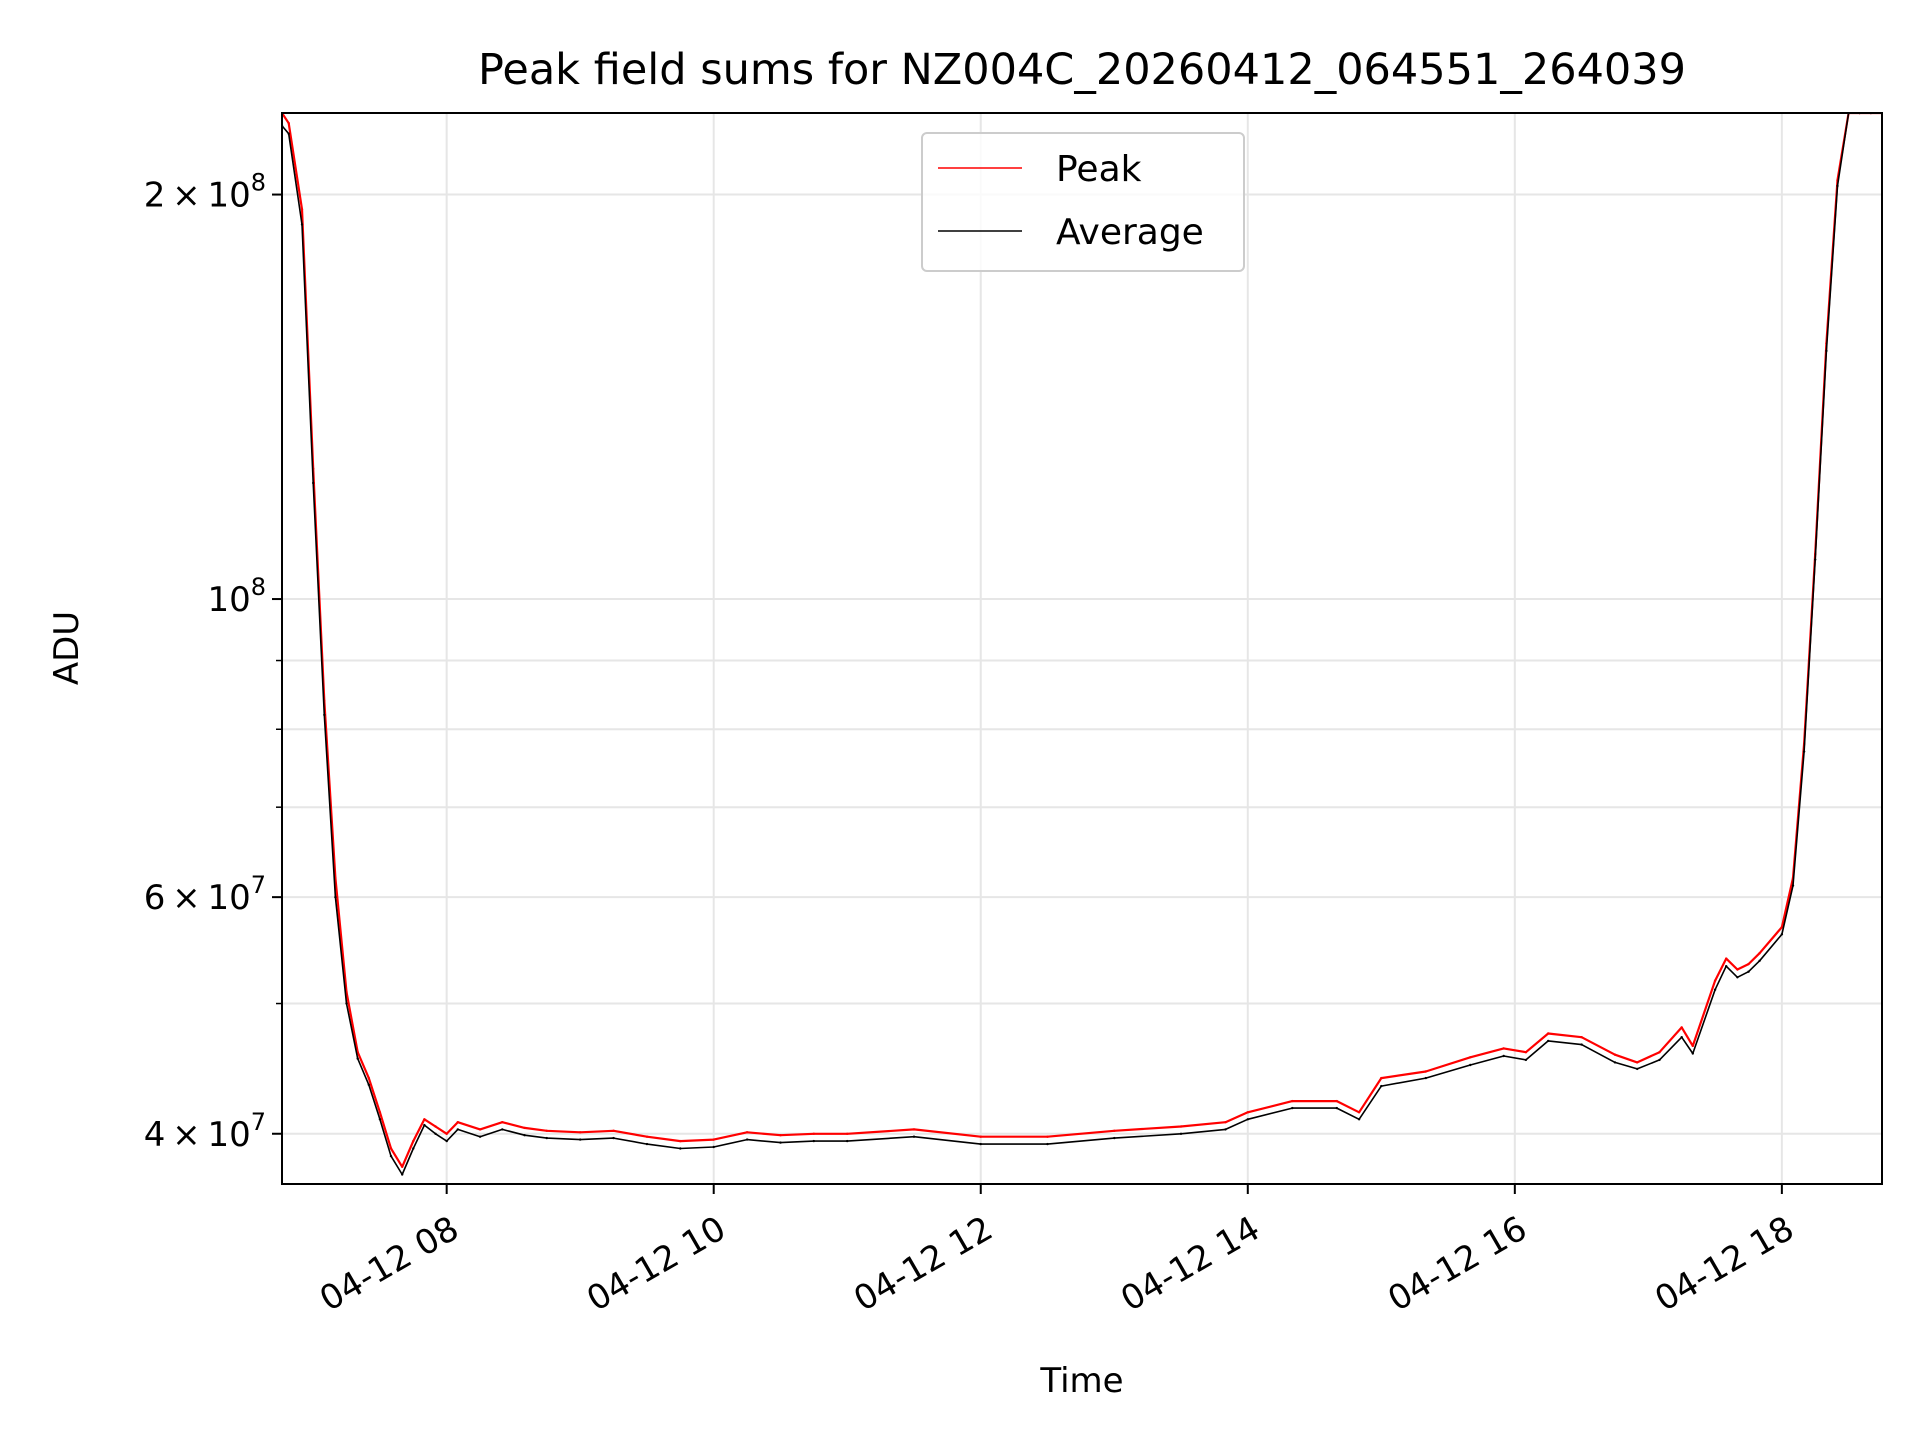  What do you see at coordinates (67, 648) in the screenshot?
I see `y-axis-label: ADU` at bounding box center [67, 648].